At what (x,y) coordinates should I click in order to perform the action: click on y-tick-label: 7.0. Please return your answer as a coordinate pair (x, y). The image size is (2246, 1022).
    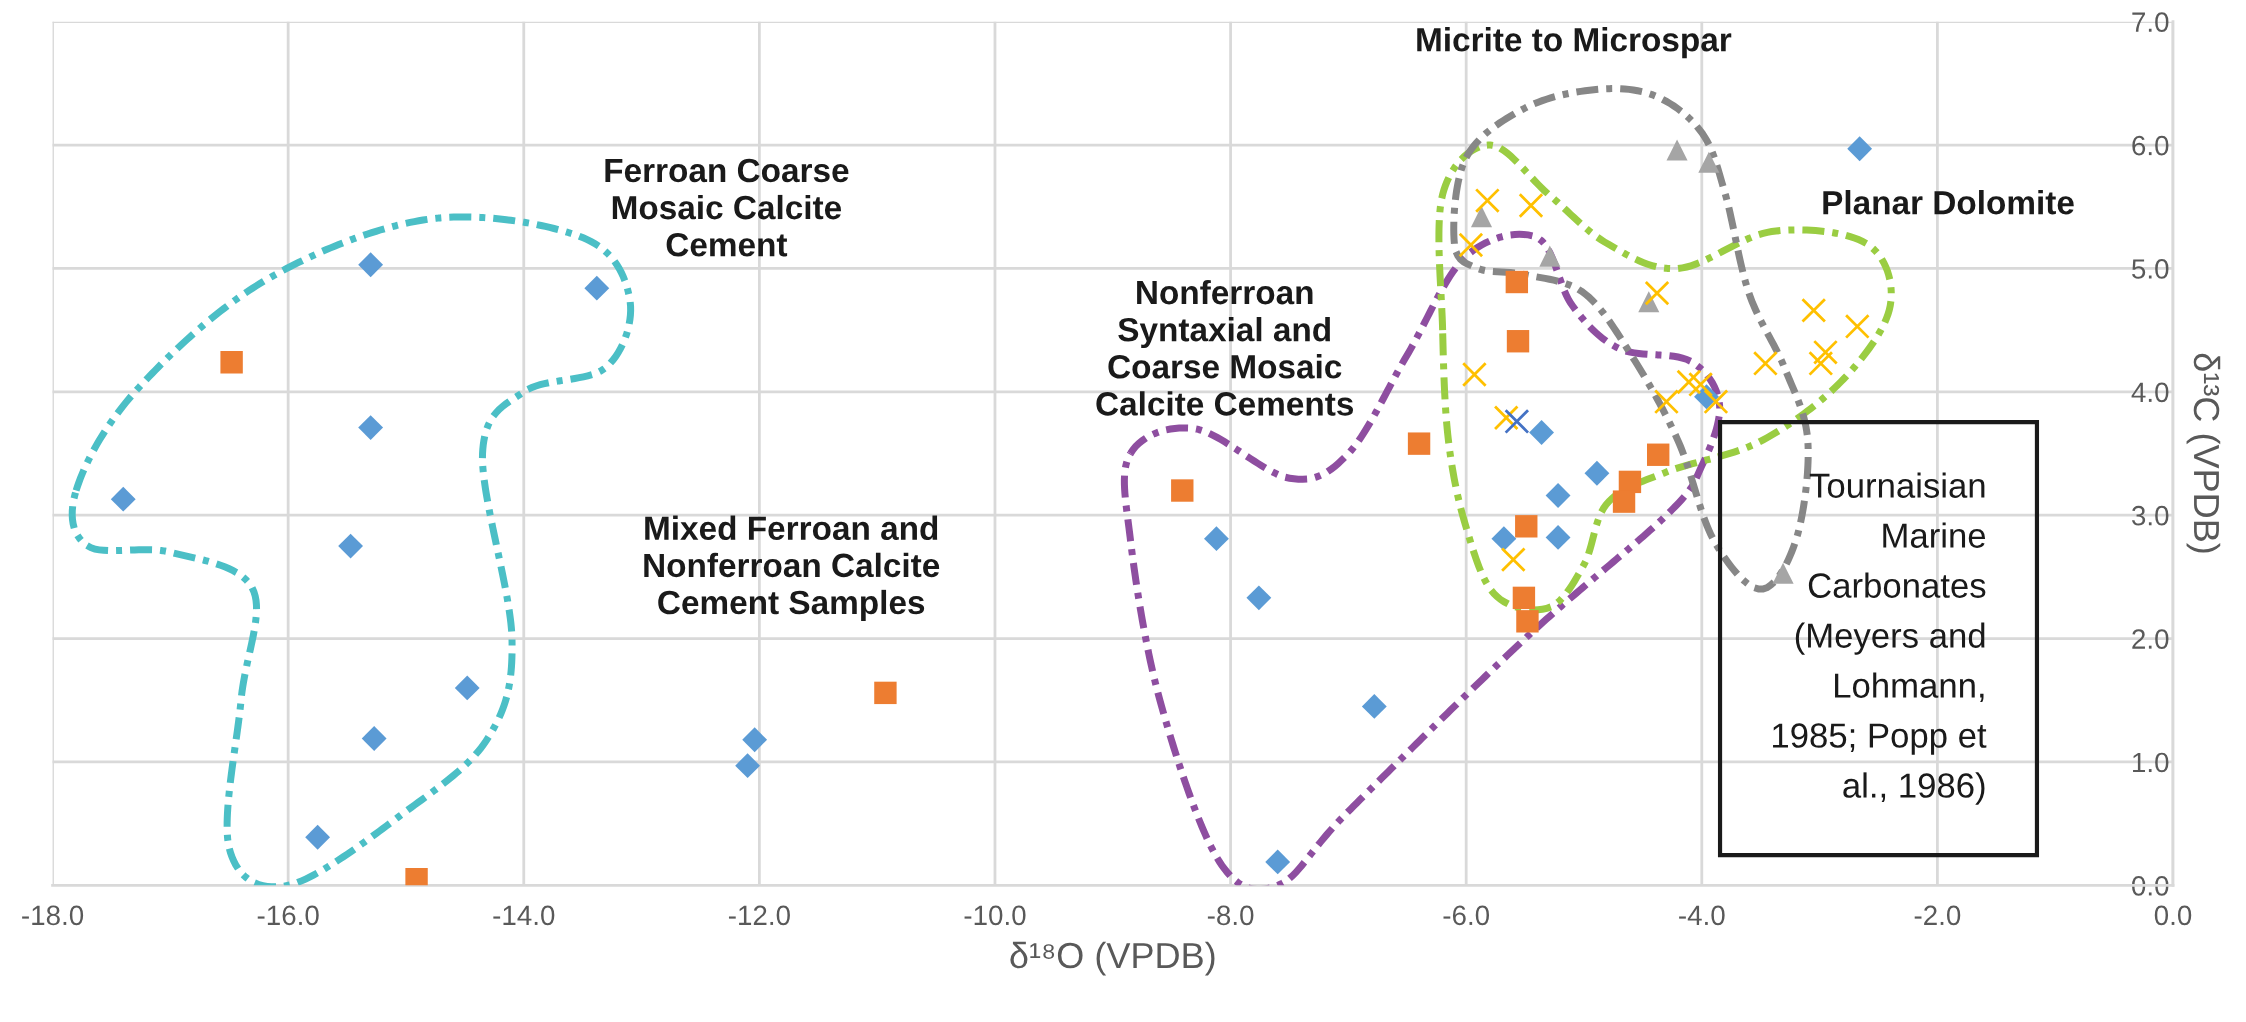
    Looking at the image, I should click on (2150, 22).